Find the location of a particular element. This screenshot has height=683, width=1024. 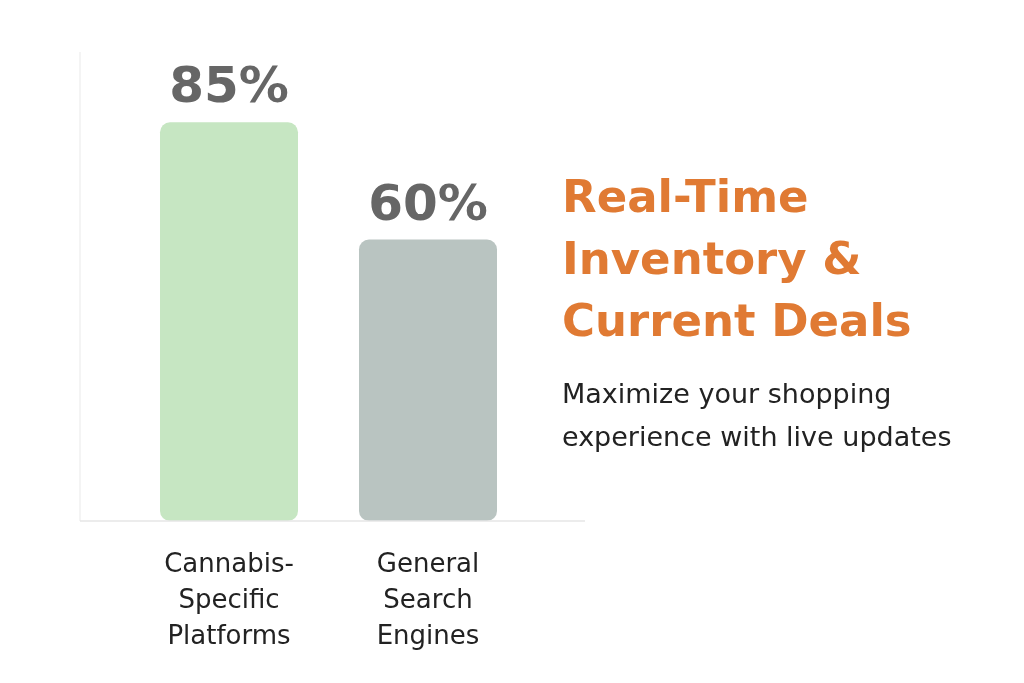

text: Real-Time Inventory & Current Deals is located at coordinates (737, 258).